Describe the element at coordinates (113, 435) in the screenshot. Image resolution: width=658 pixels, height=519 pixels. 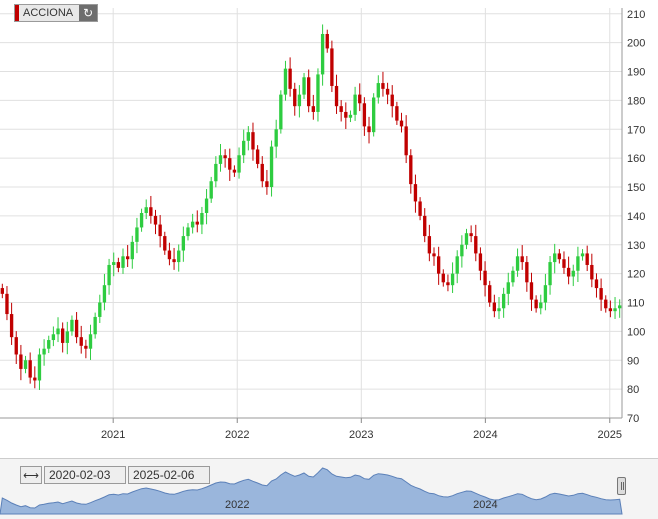
I see `x-tick-label: 2021` at that location.